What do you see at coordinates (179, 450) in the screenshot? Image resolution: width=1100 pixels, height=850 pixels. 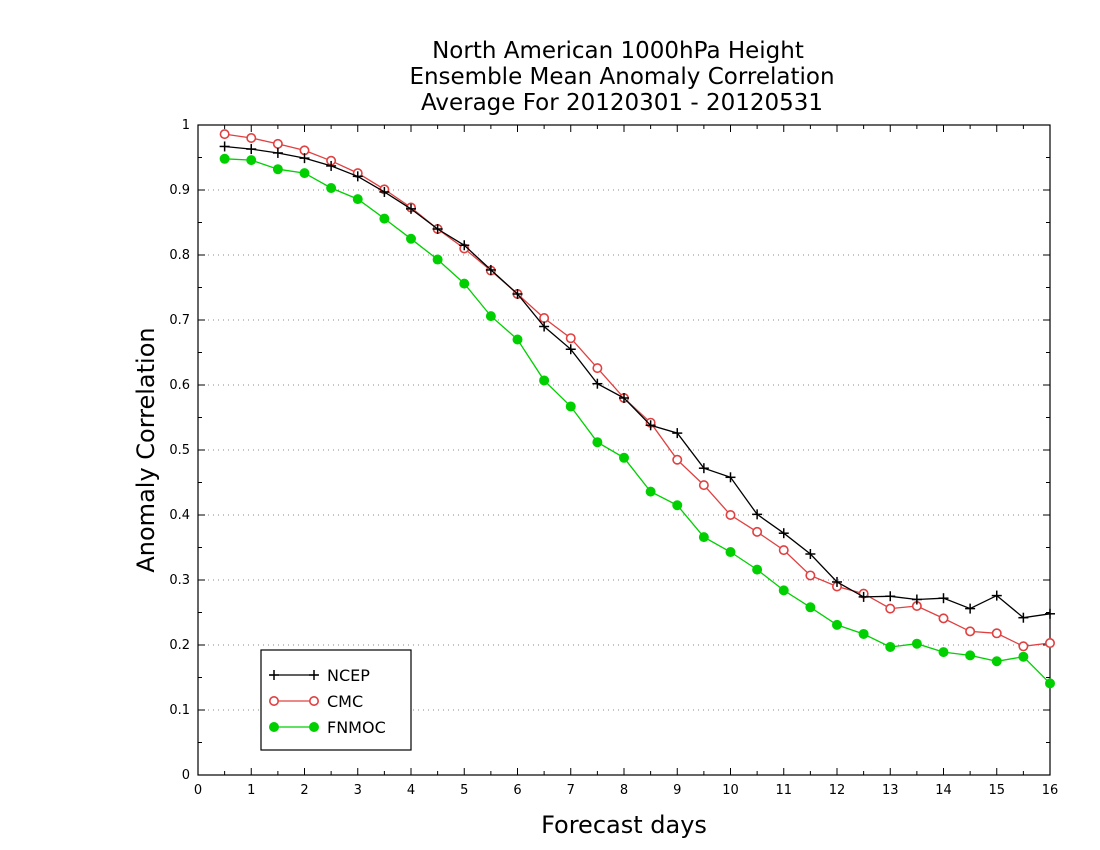 I see `y-tick-labels: 0 0.1 0.2 0.3 0.4 0.5 0.6 0.7 0.8 0.9 1` at bounding box center [179, 450].